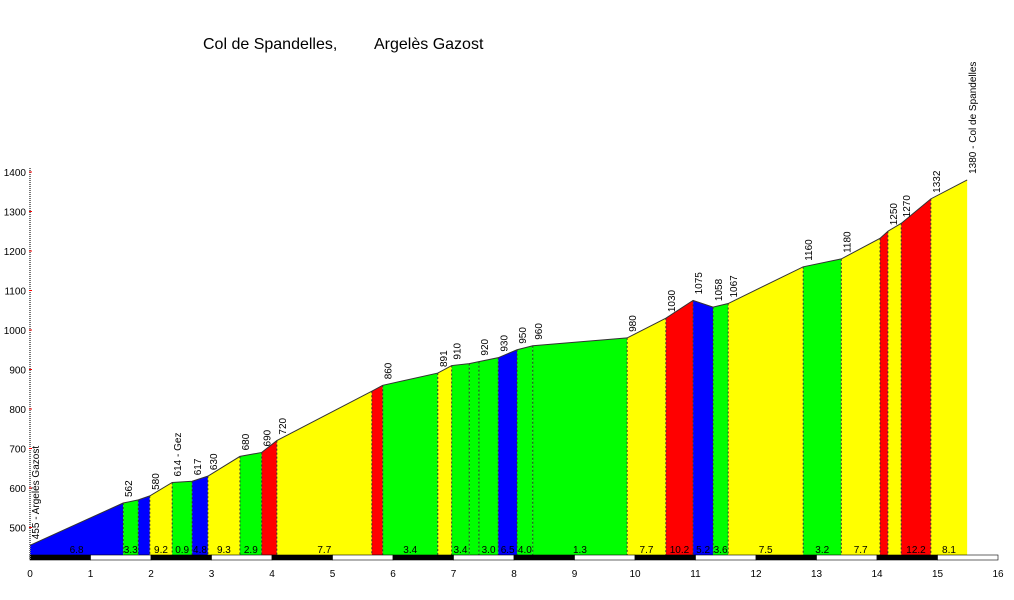 The image size is (1014, 600). What do you see at coordinates (178, 455) in the screenshot?
I see `point-elevation-label: 614 - Gez` at bounding box center [178, 455].